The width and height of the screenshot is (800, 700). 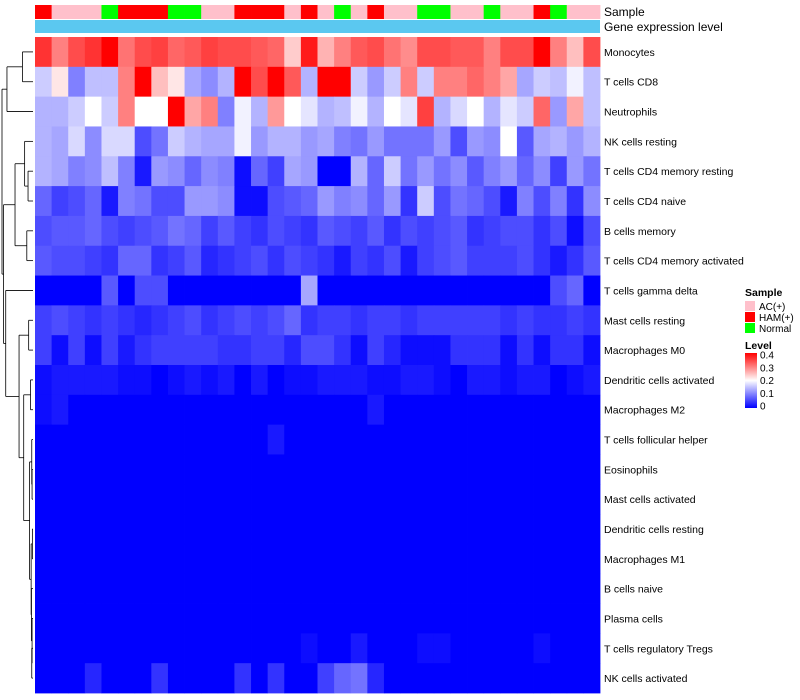 What do you see at coordinates (750, 328) in the screenshot?
I see `legend-sample-swatch` at bounding box center [750, 328].